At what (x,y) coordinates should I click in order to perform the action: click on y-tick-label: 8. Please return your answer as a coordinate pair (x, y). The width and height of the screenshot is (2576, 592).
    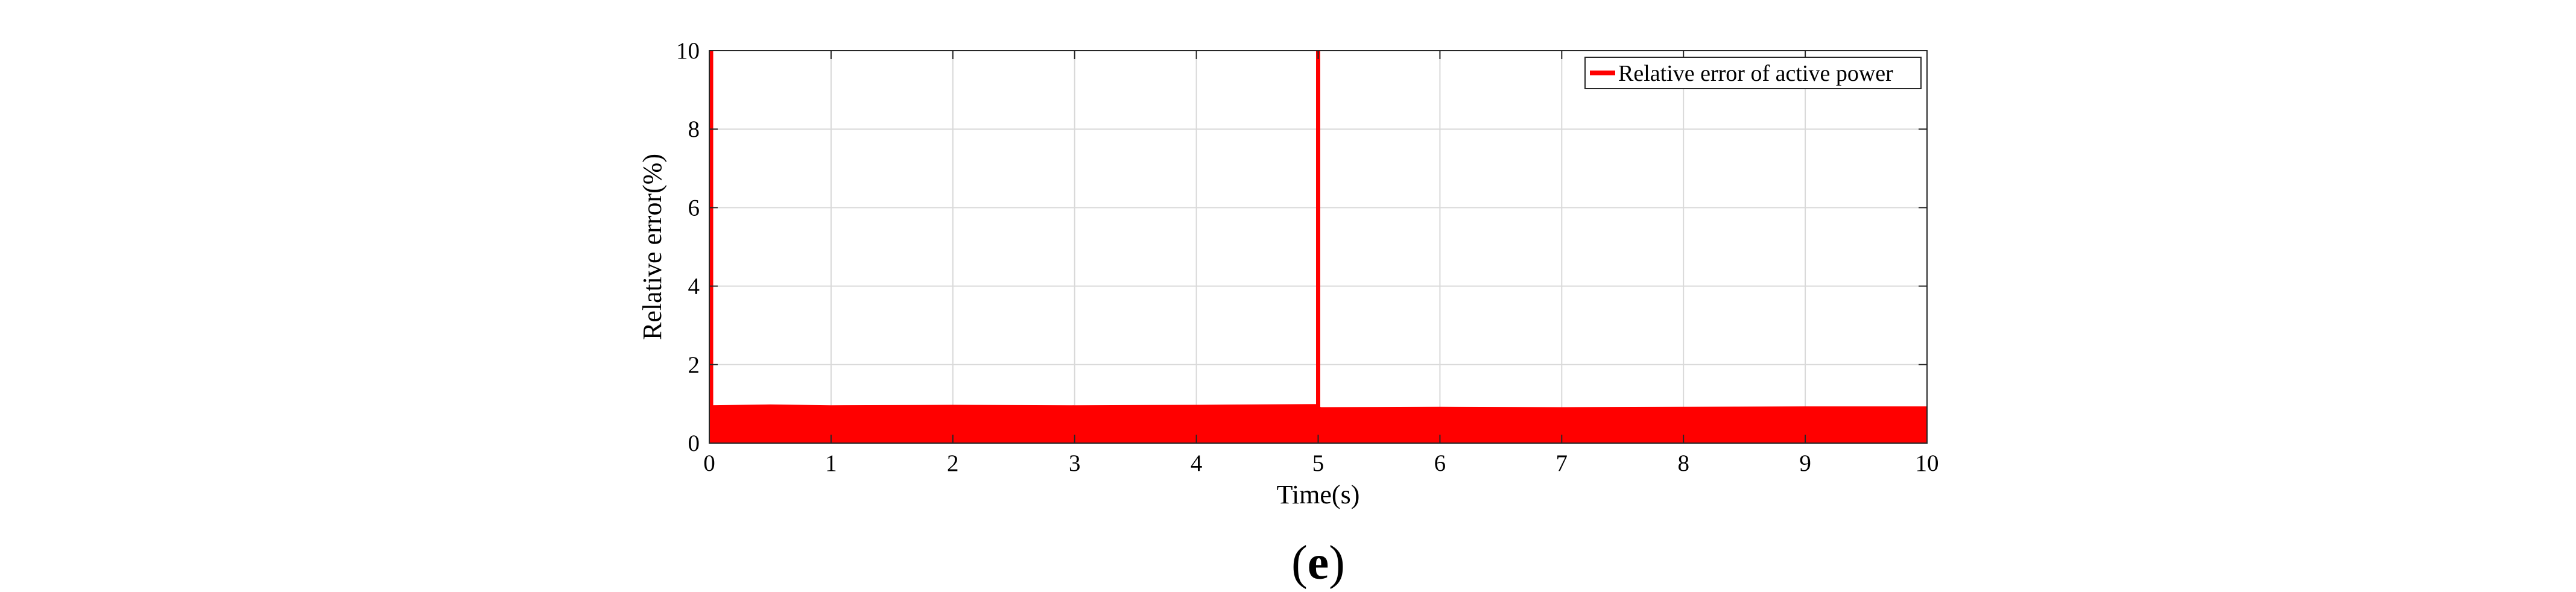
    Looking at the image, I should click on (694, 129).